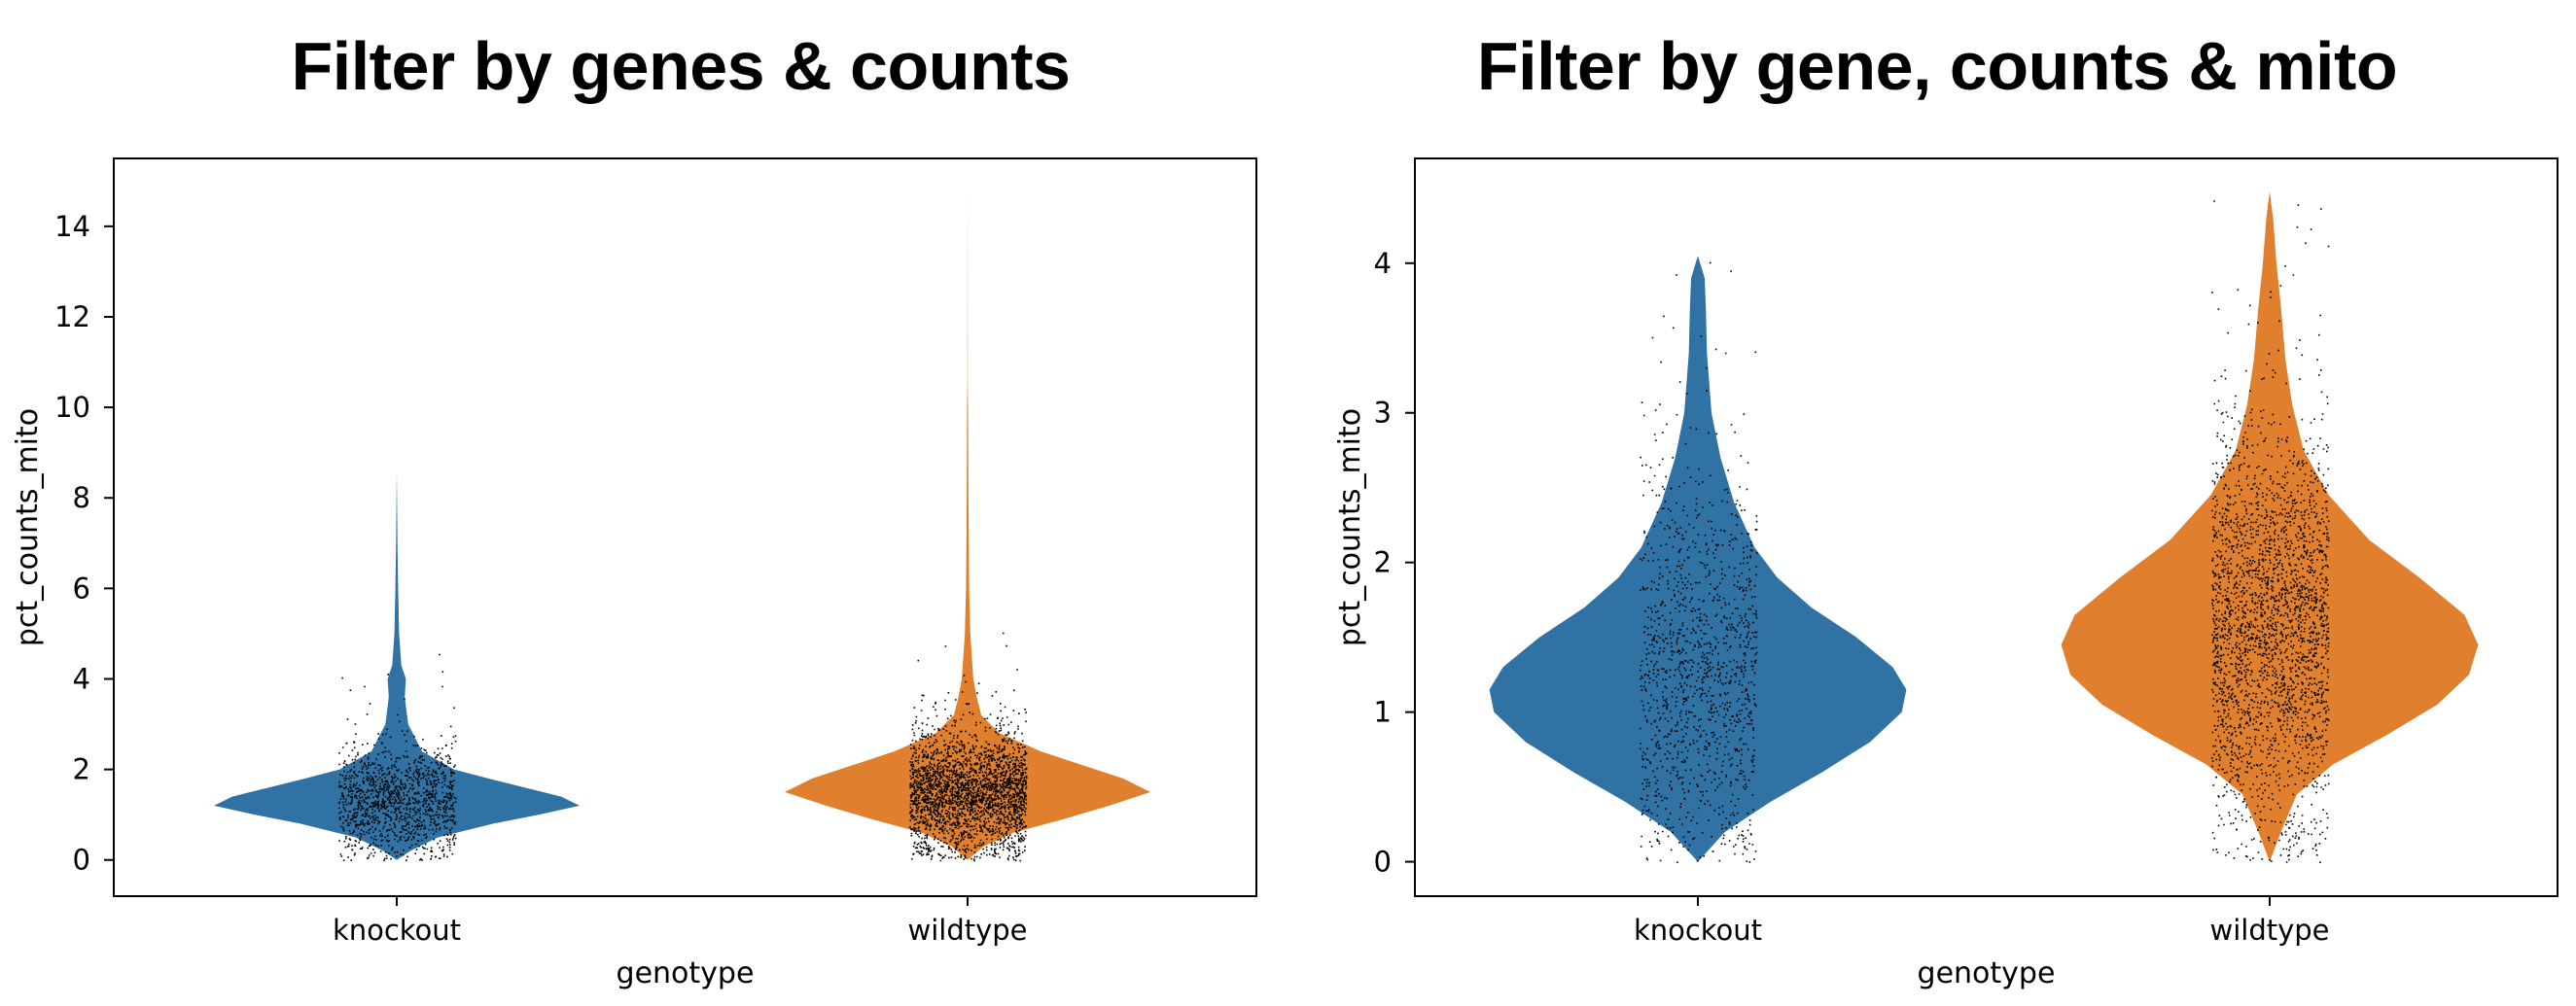 This screenshot has width=2576, height=1006. What do you see at coordinates (82, 588) in the screenshot?
I see `y-tick-label: 6` at bounding box center [82, 588].